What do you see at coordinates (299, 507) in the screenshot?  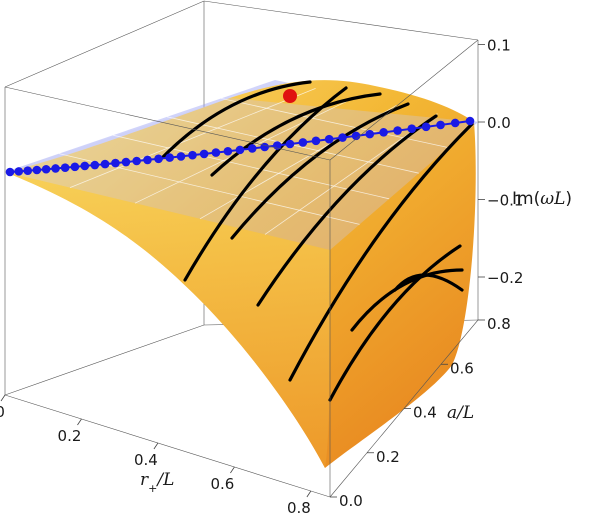 I see `x-tick-label: 0.8` at bounding box center [299, 507].